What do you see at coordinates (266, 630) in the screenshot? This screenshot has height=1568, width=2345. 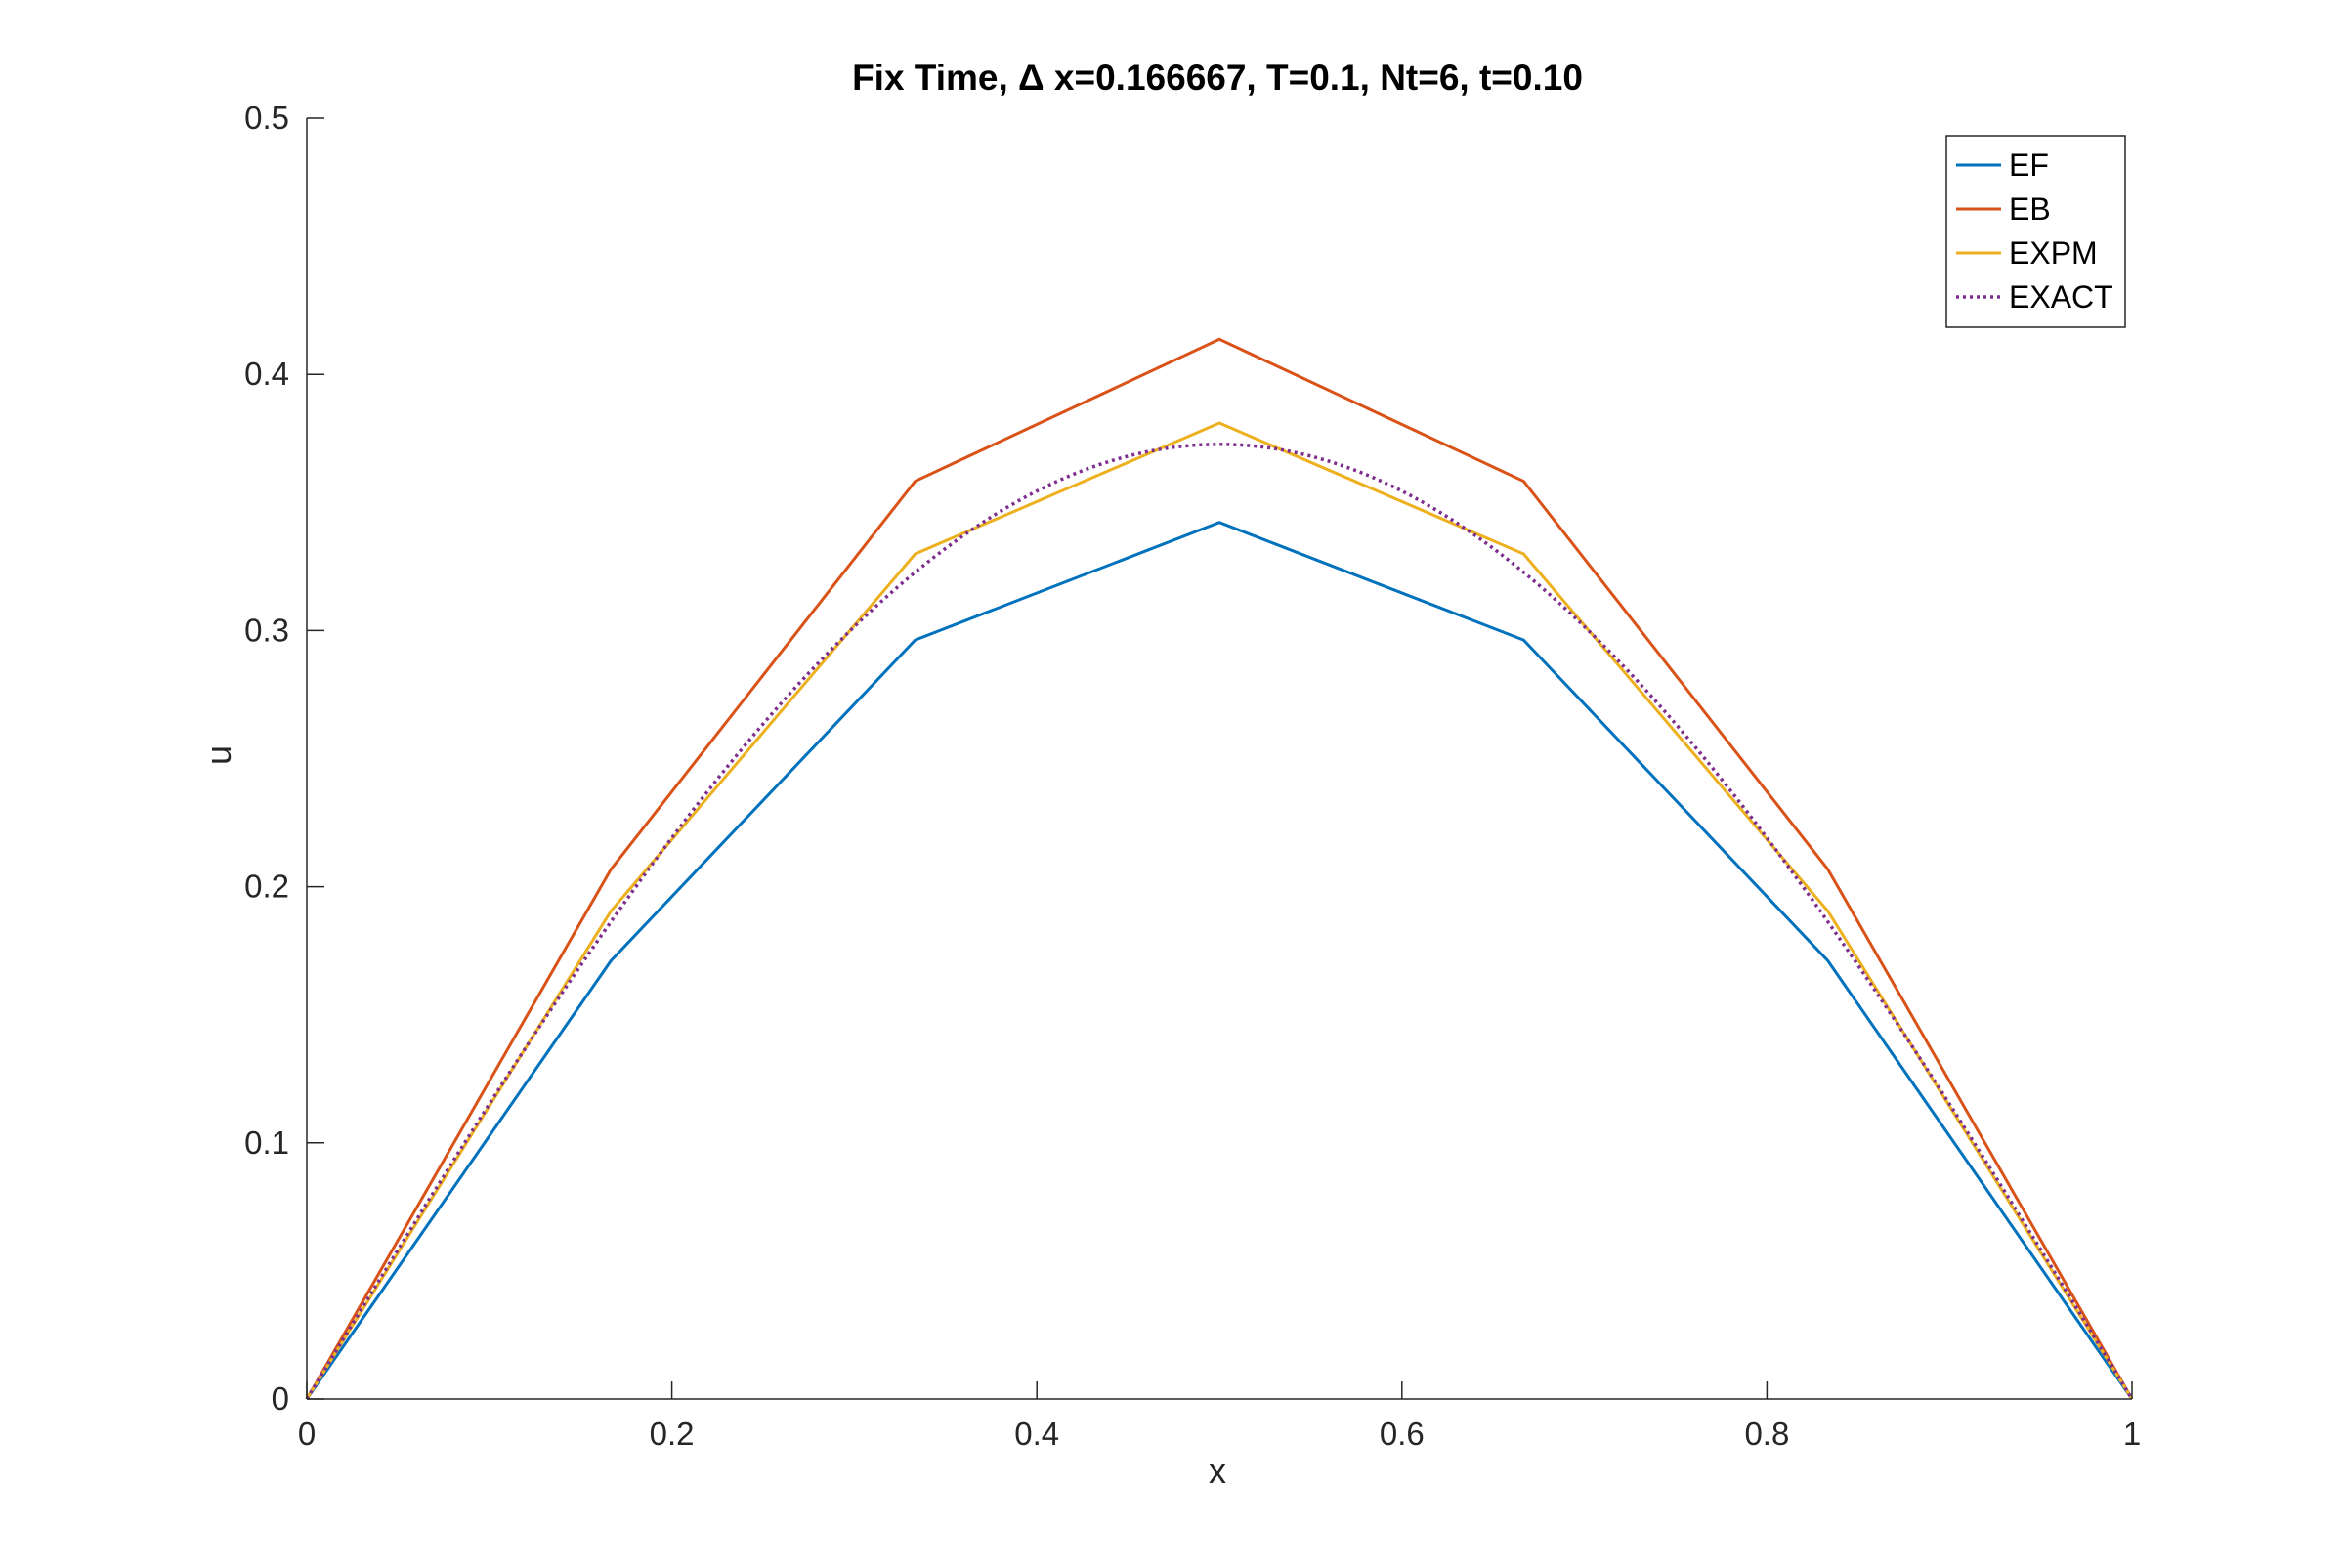 I see `y-tick-label: 0.3` at bounding box center [266, 630].